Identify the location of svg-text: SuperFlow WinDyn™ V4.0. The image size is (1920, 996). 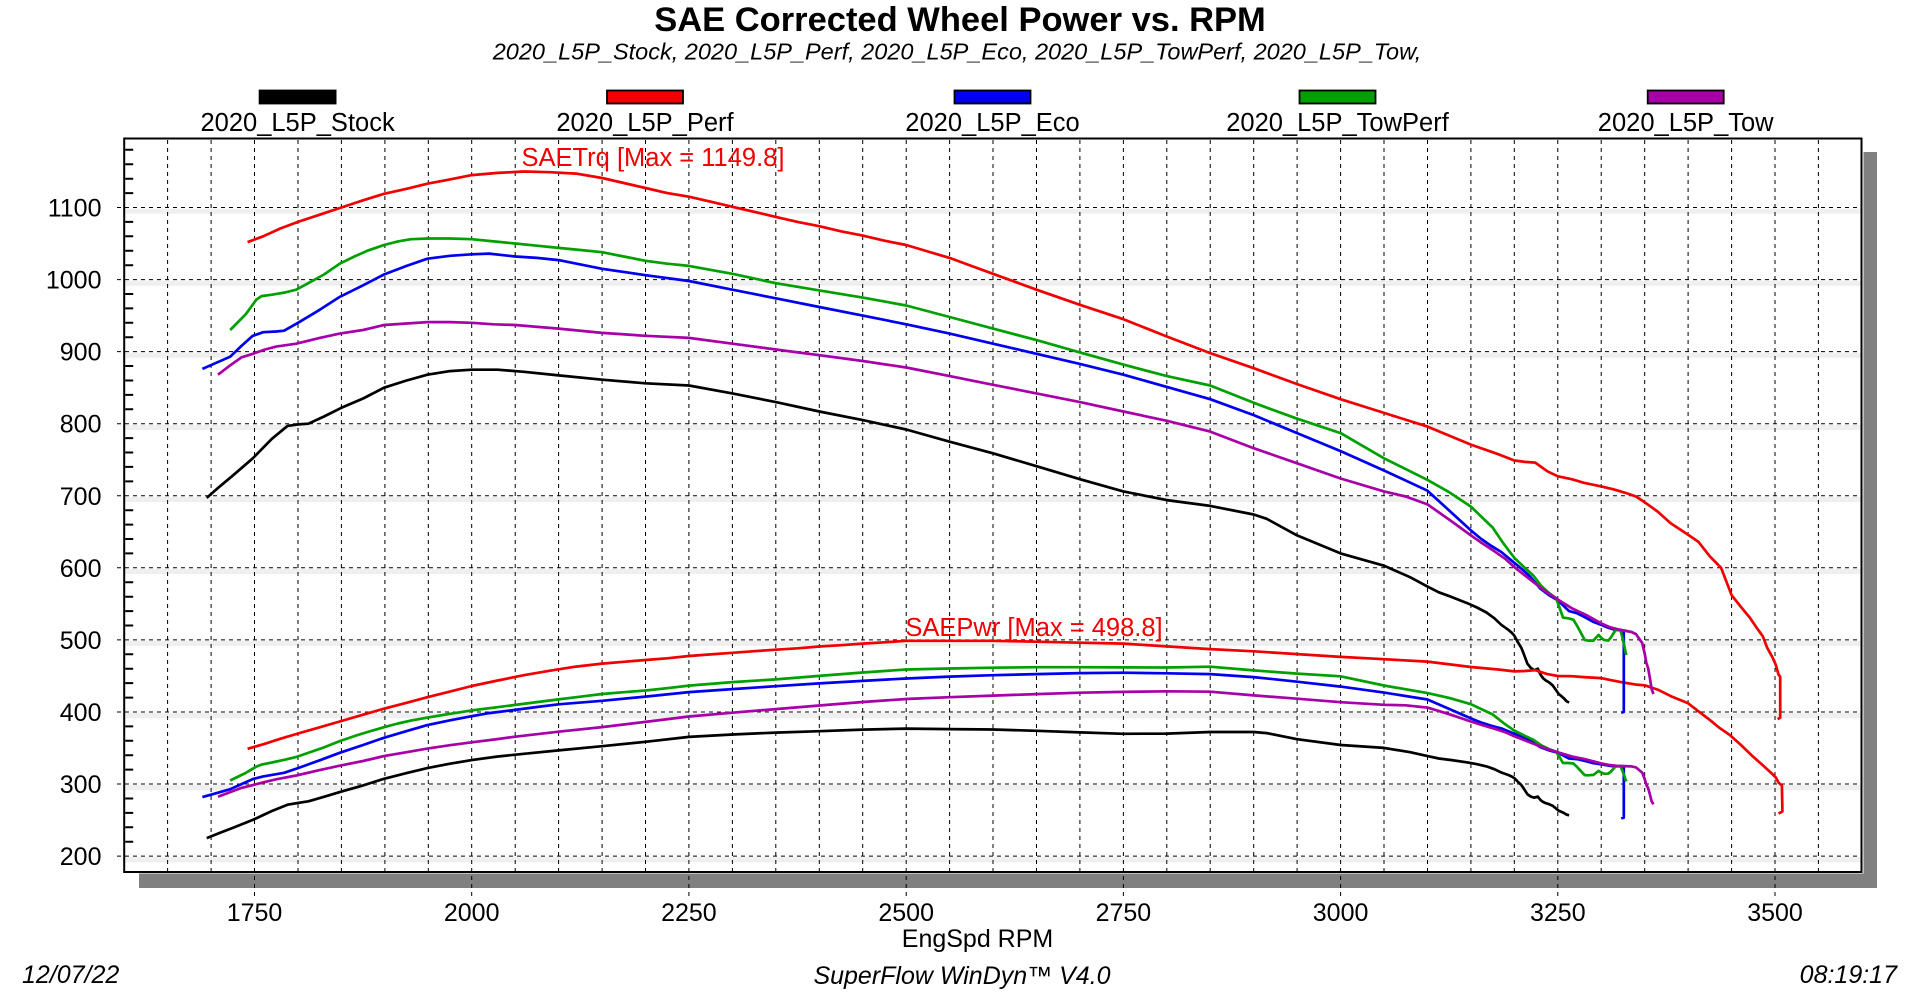
(961, 976).